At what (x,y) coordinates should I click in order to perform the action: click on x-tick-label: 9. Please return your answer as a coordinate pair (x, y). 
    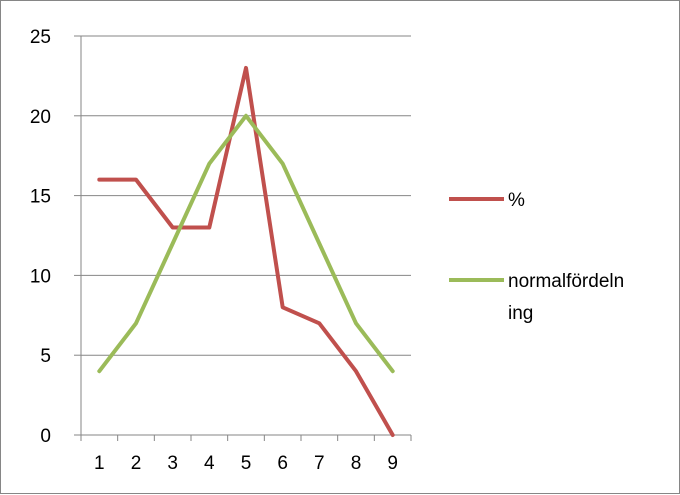
    Looking at the image, I should click on (392, 463).